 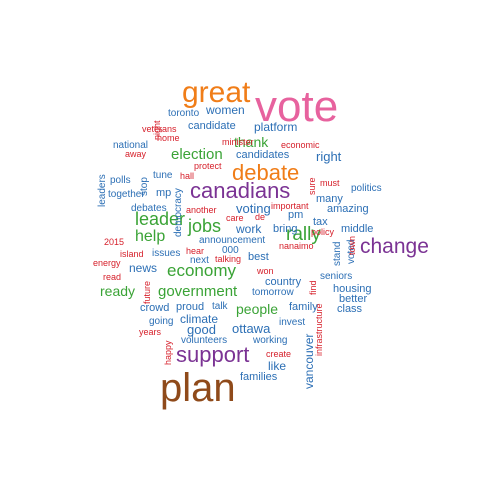 What do you see at coordinates (131, 145) in the screenshot?
I see `word-national: national` at bounding box center [131, 145].